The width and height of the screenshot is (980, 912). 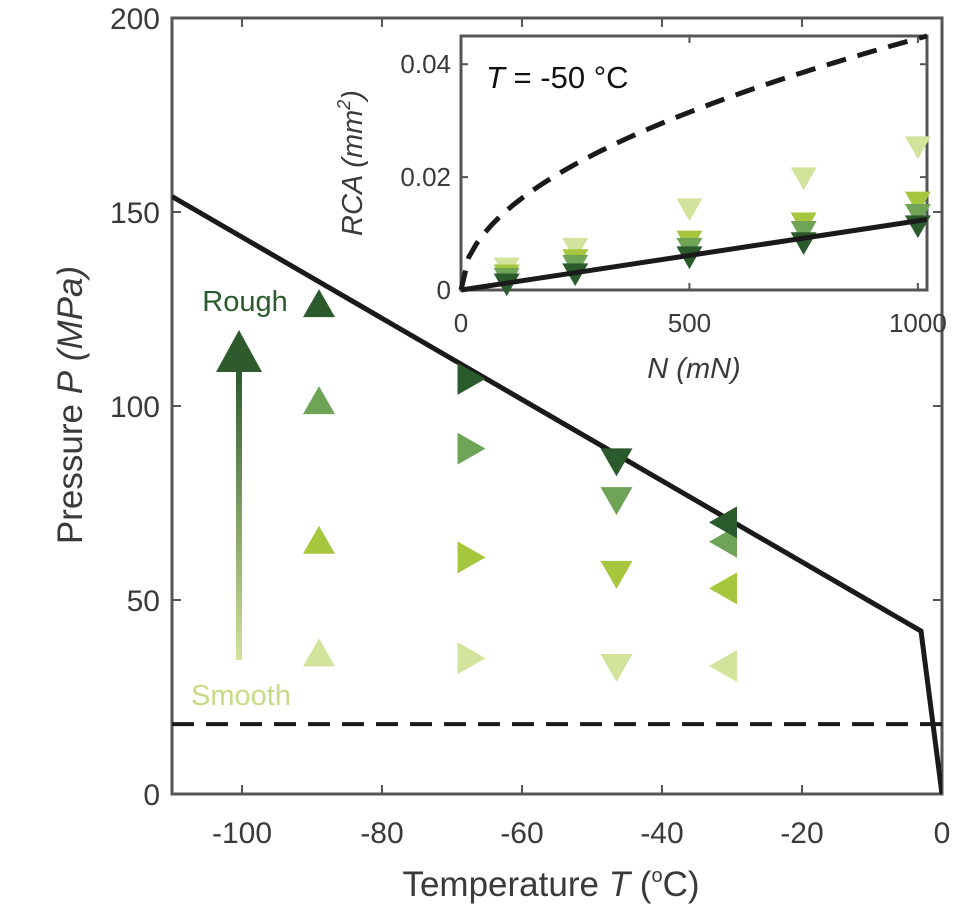 What do you see at coordinates (461, 323) in the screenshot?
I see `inset-x-tick-label: 0` at bounding box center [461, 323].